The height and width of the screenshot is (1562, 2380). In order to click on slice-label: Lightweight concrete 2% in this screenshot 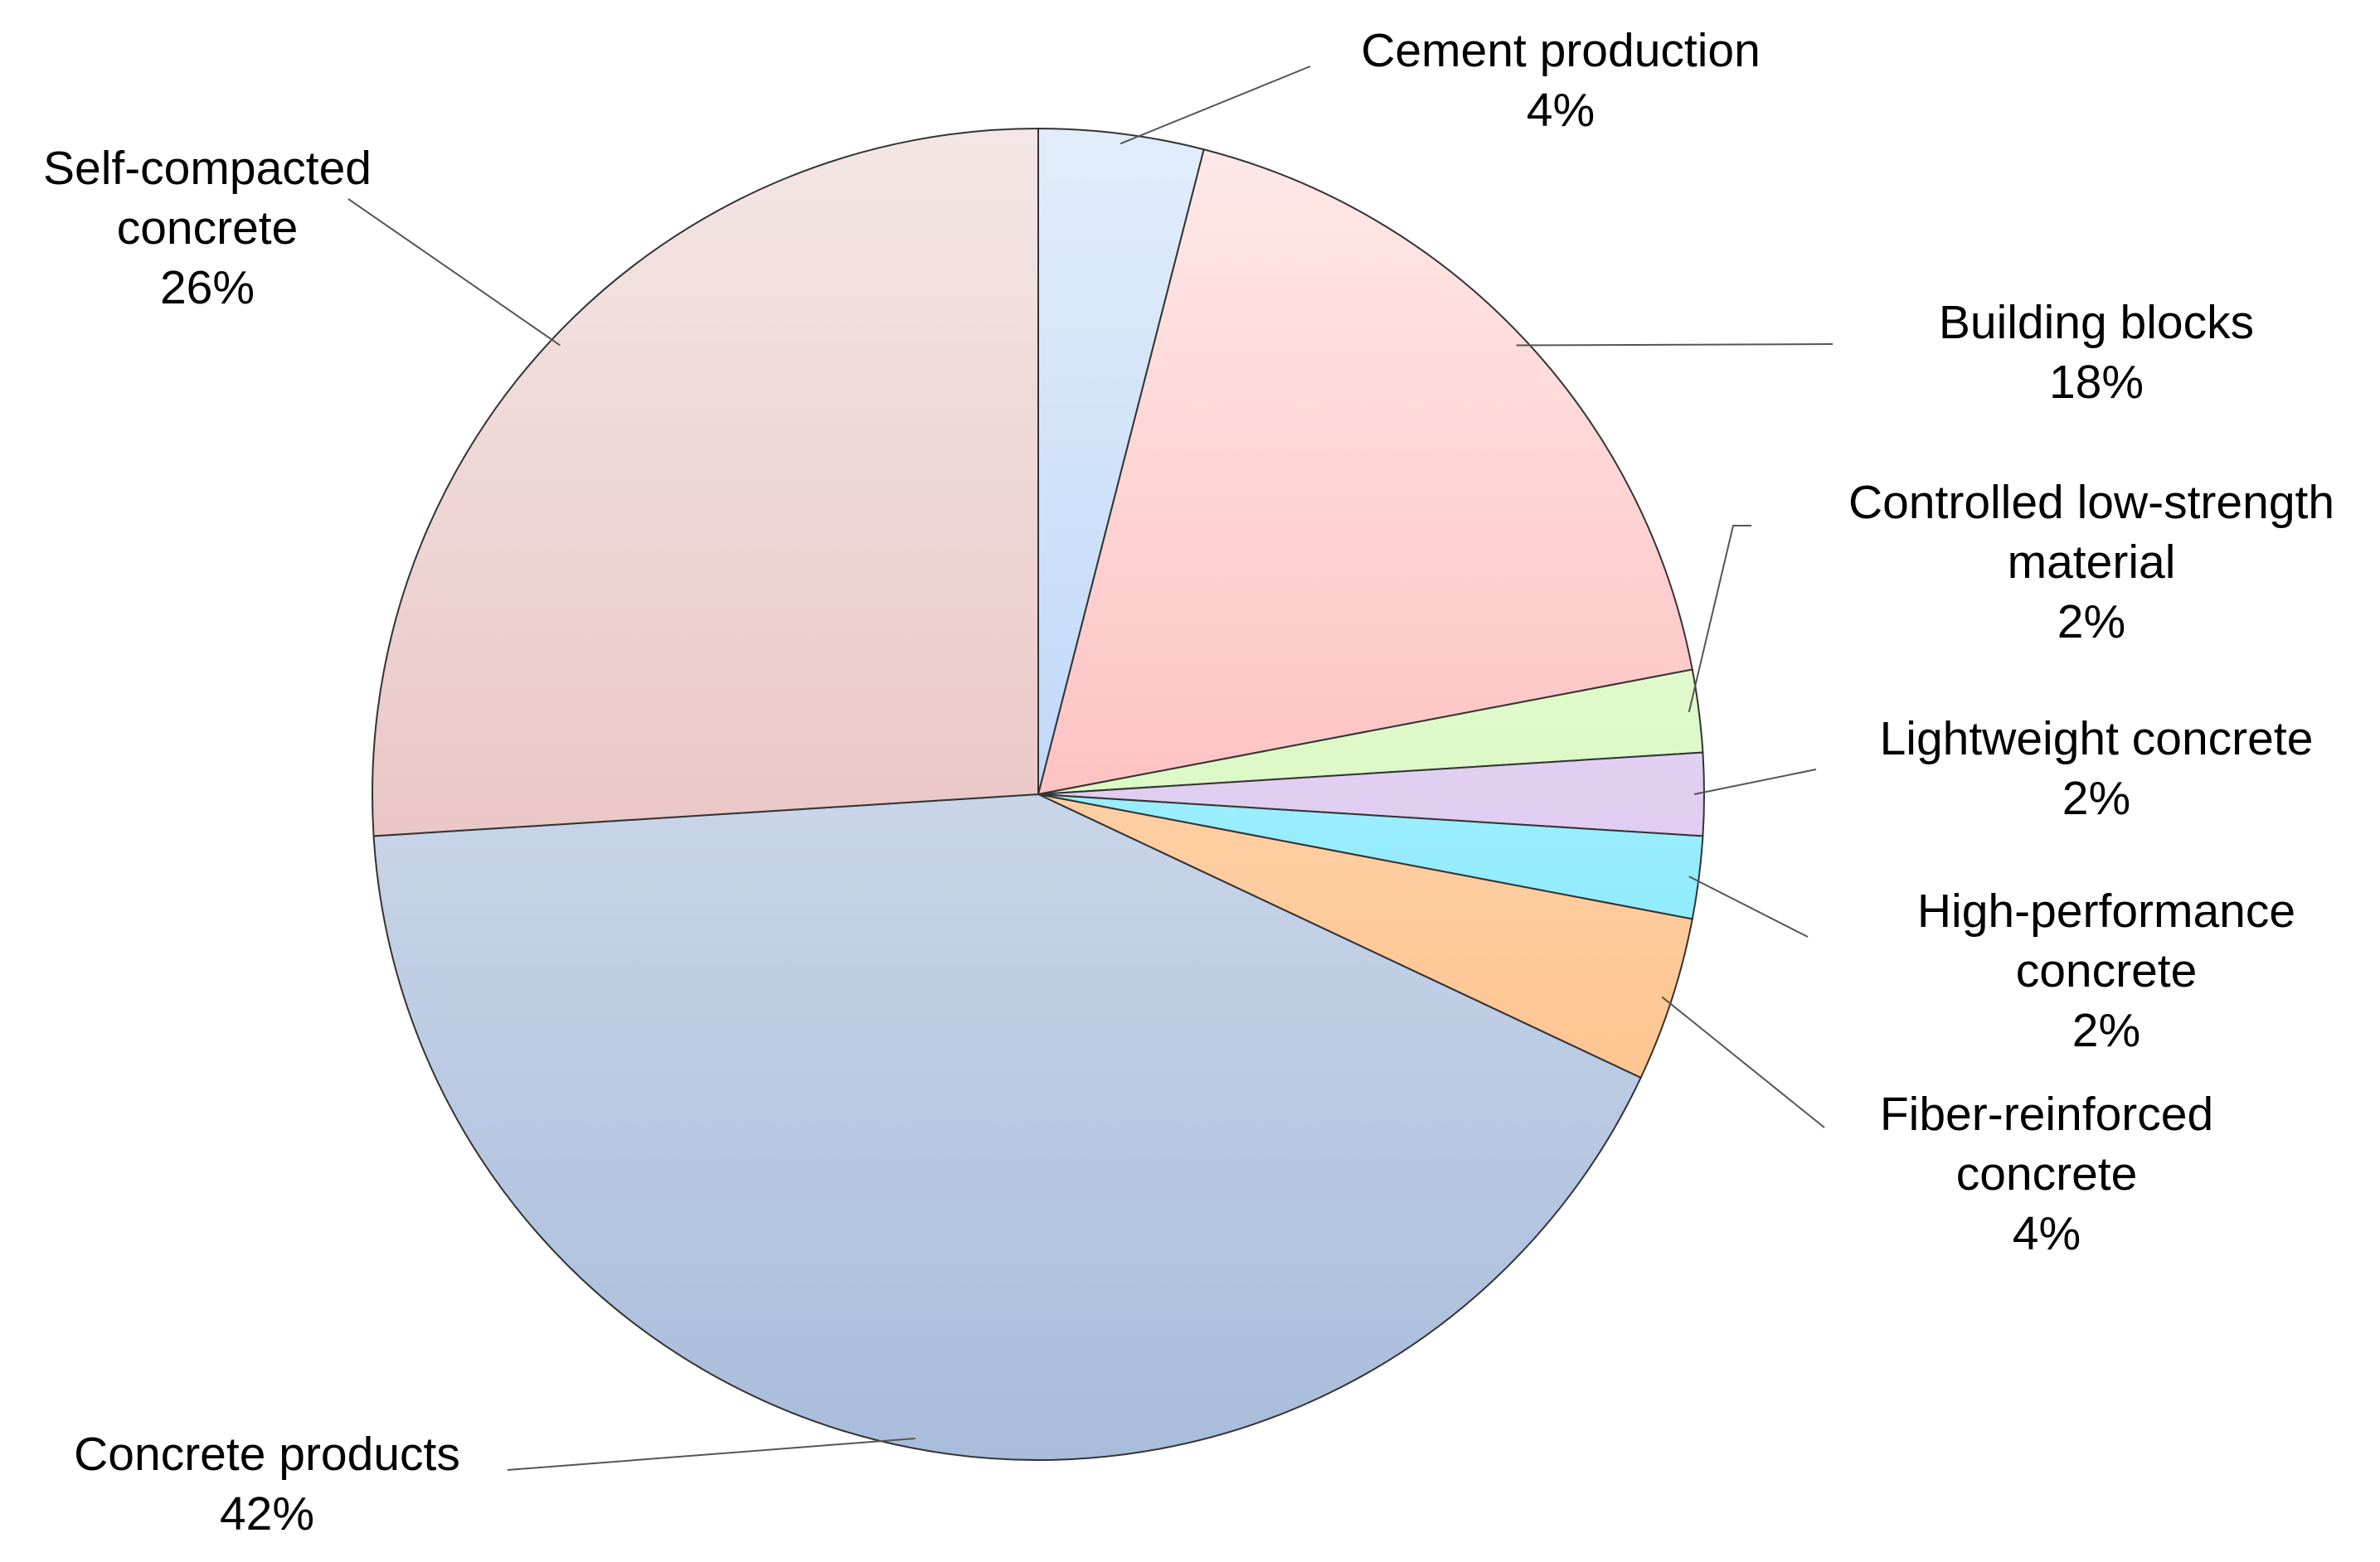, I will do `click(2097, 768)`.